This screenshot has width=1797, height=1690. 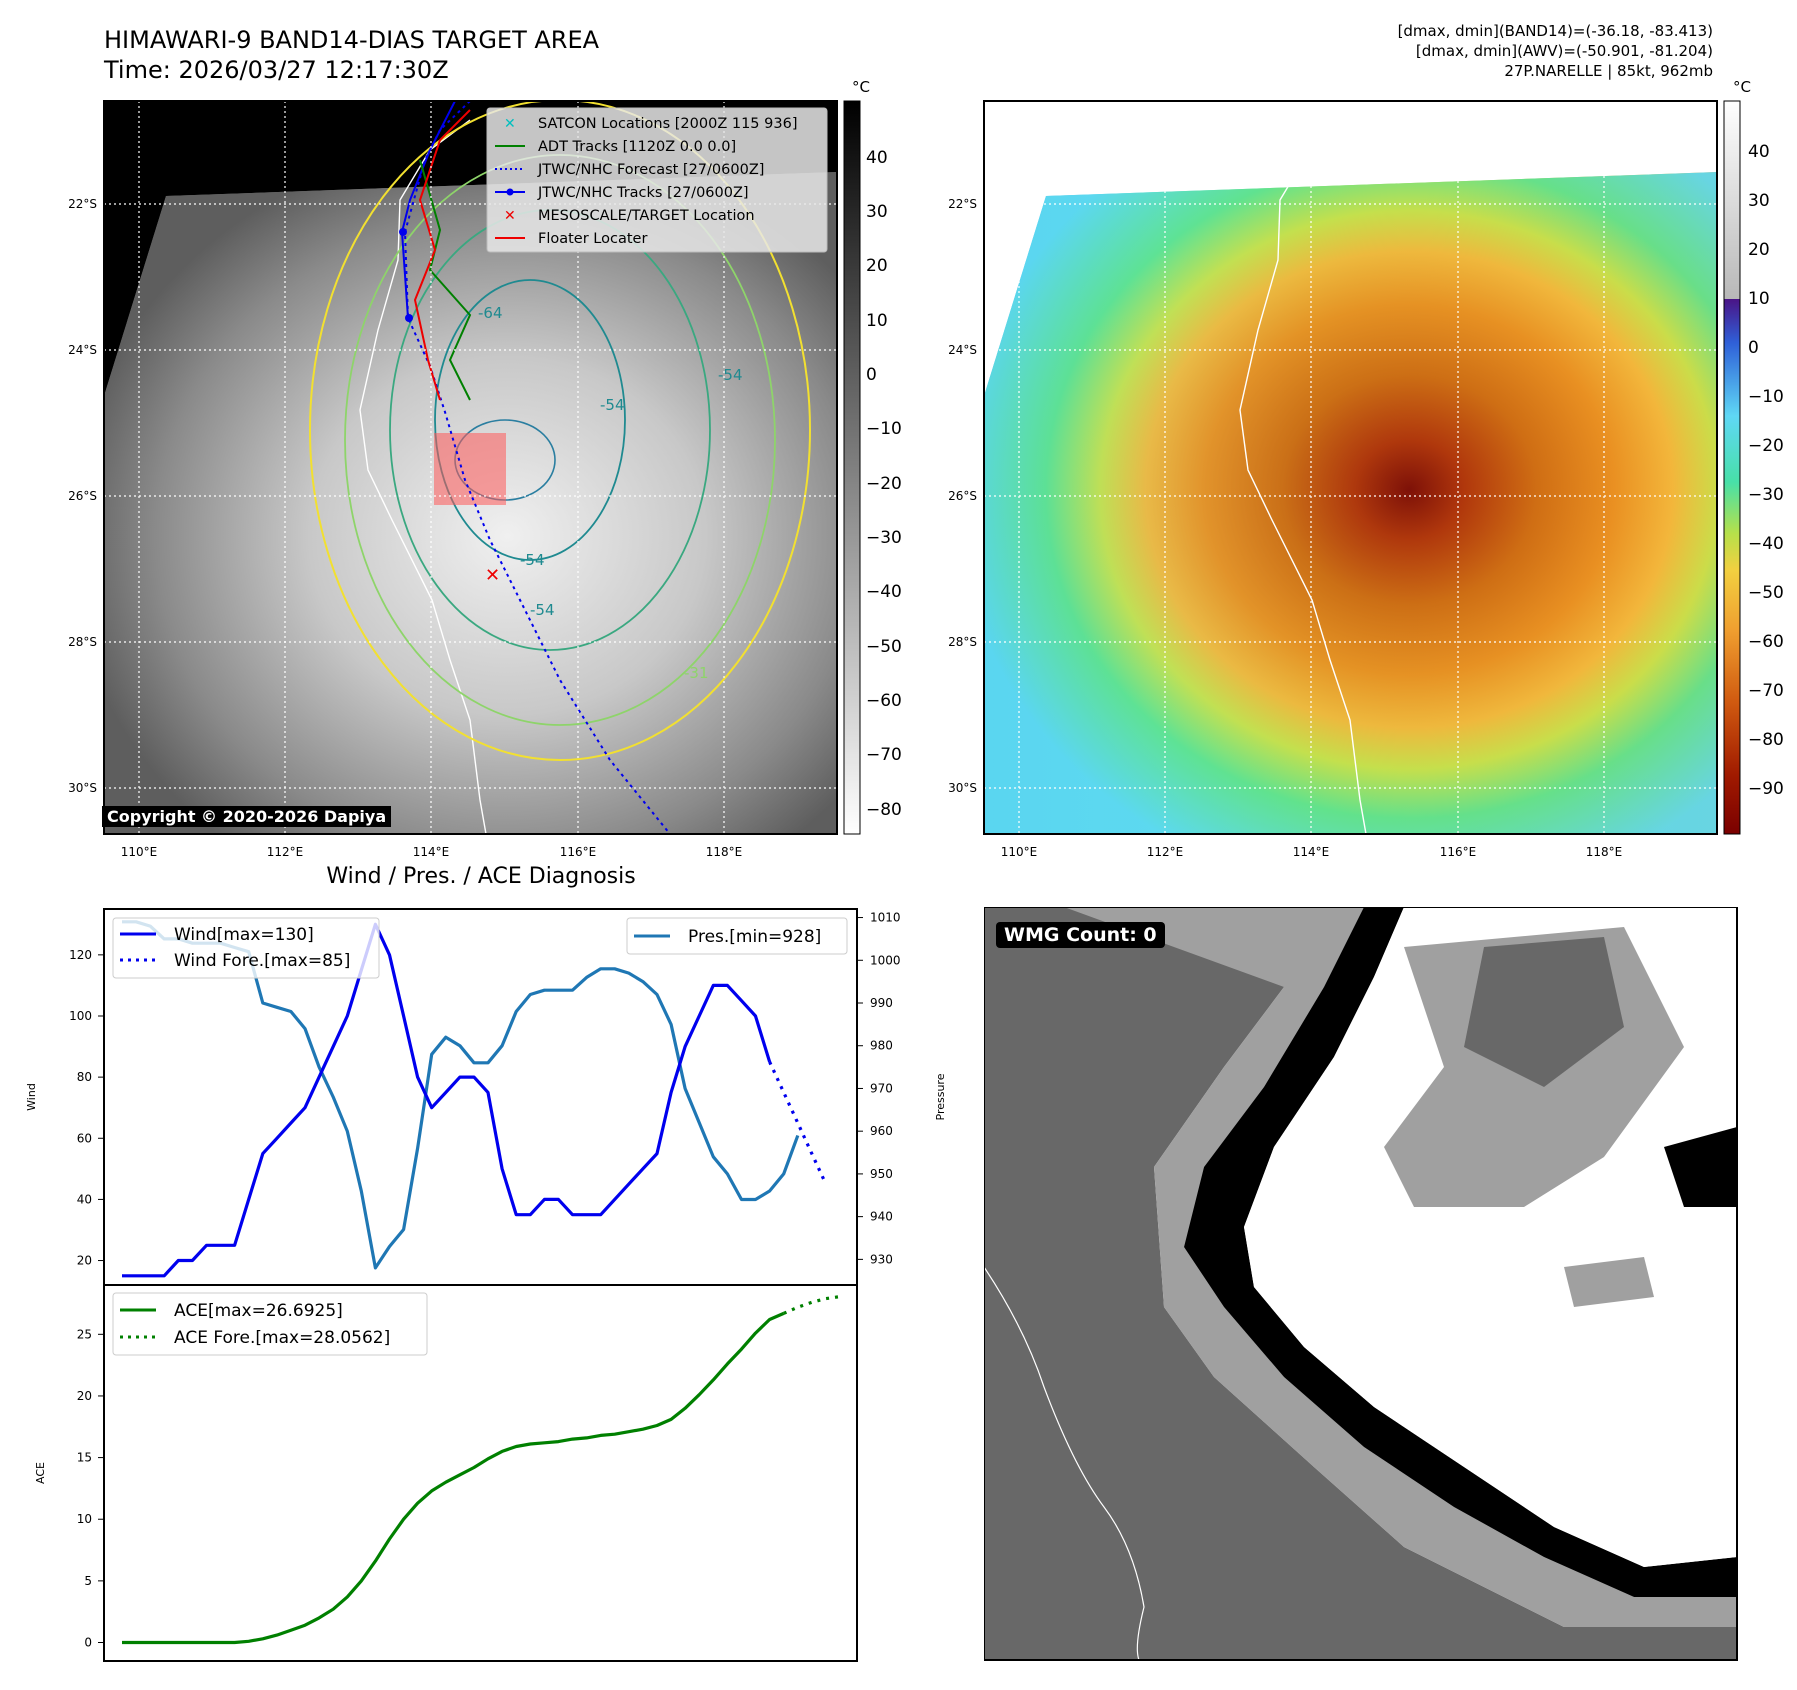 I want to click on colorbar-unit-gray: °C, so click(x=861, y=87).